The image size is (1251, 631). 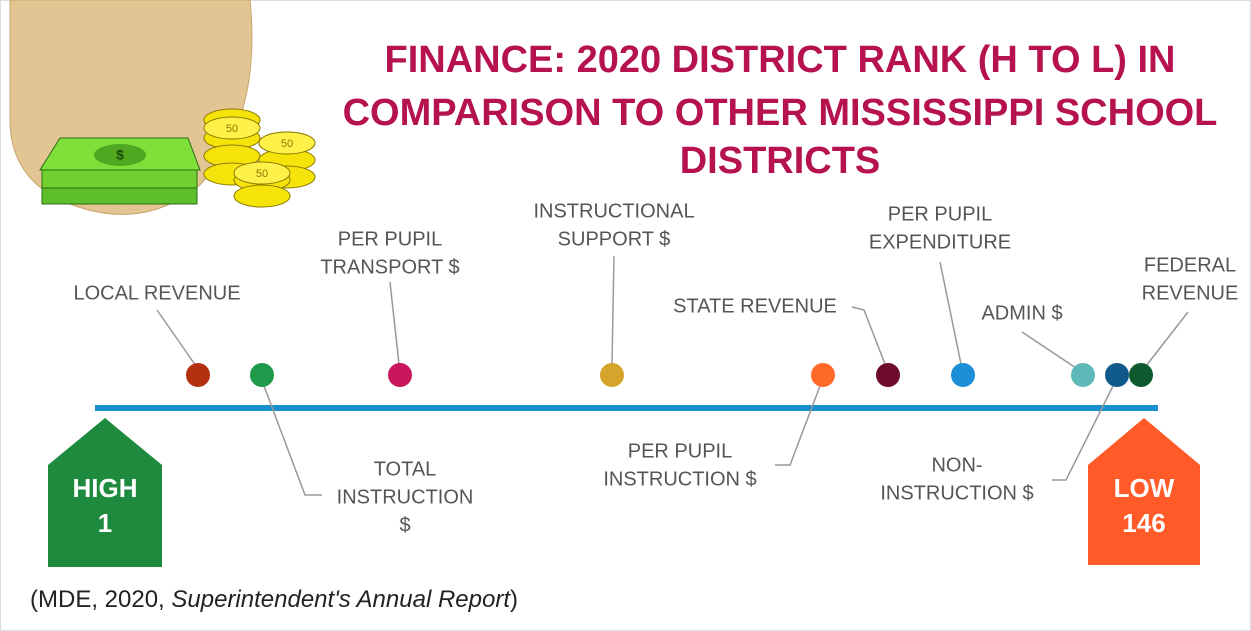 What do you see at coordinates (1021, 313) in the screenshot?
I see `node-label: ADMIN $` at bounding box center [1021, 313].